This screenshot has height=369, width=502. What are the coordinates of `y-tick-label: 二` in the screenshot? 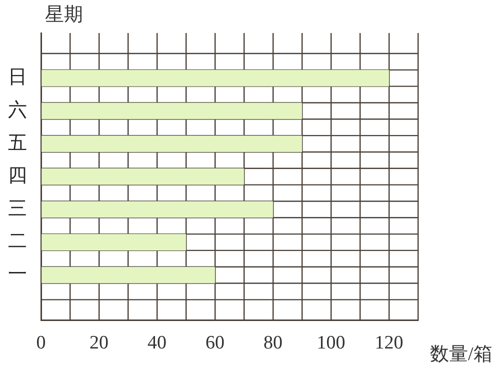 It's located at (17, 241).